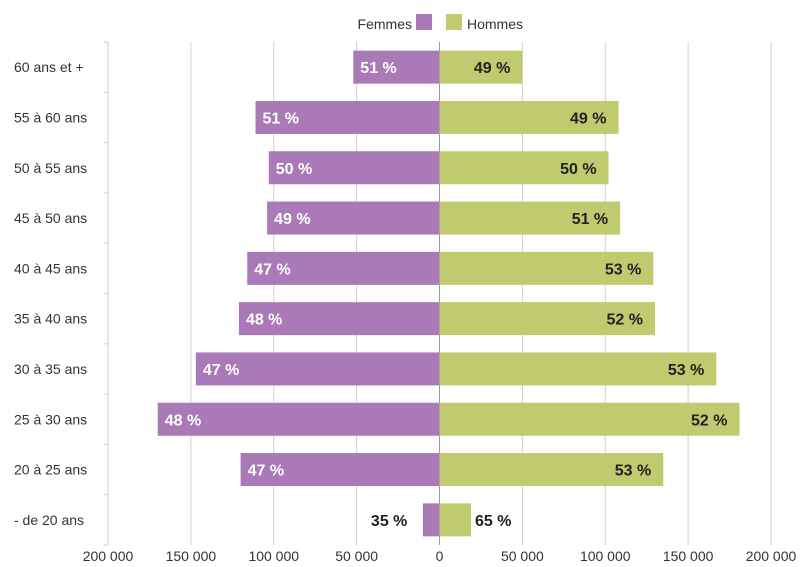 The width and height of the screenshot is (800, 567). I want to click on data-label-hommes: 50 %, so click(578, 169).